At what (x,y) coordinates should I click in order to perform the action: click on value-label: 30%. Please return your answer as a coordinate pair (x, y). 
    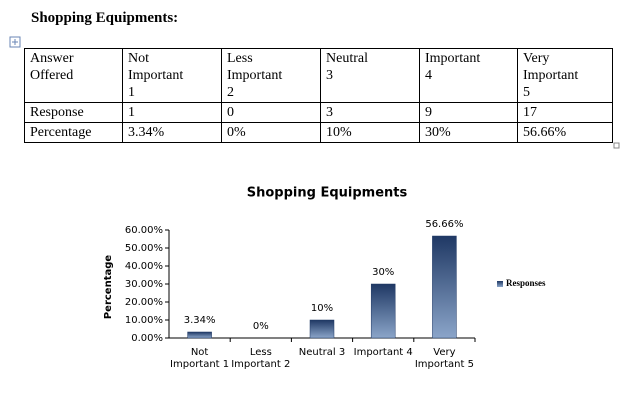
    Looking at the image, I should click on (383, 272).